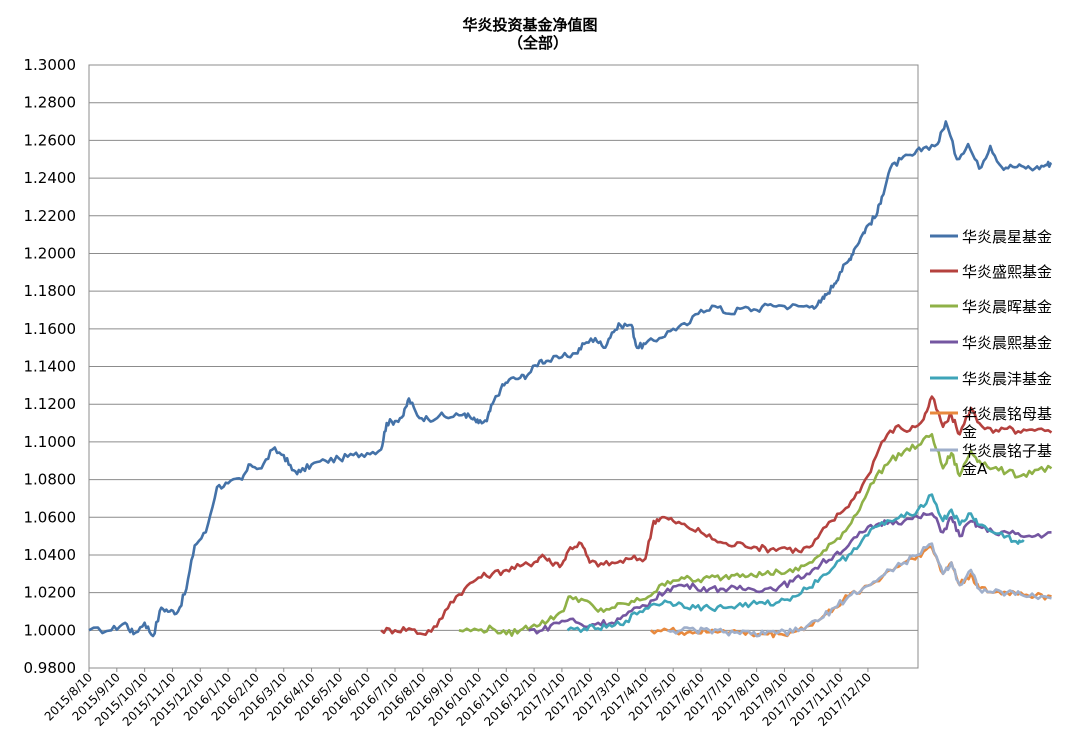 The height and width of the screenshot is (756, 1080). What do you see at coordinates (50, 555) in the screenshot?
I see `y-tick-label: 1.0400` at bounding box center [50, 555].